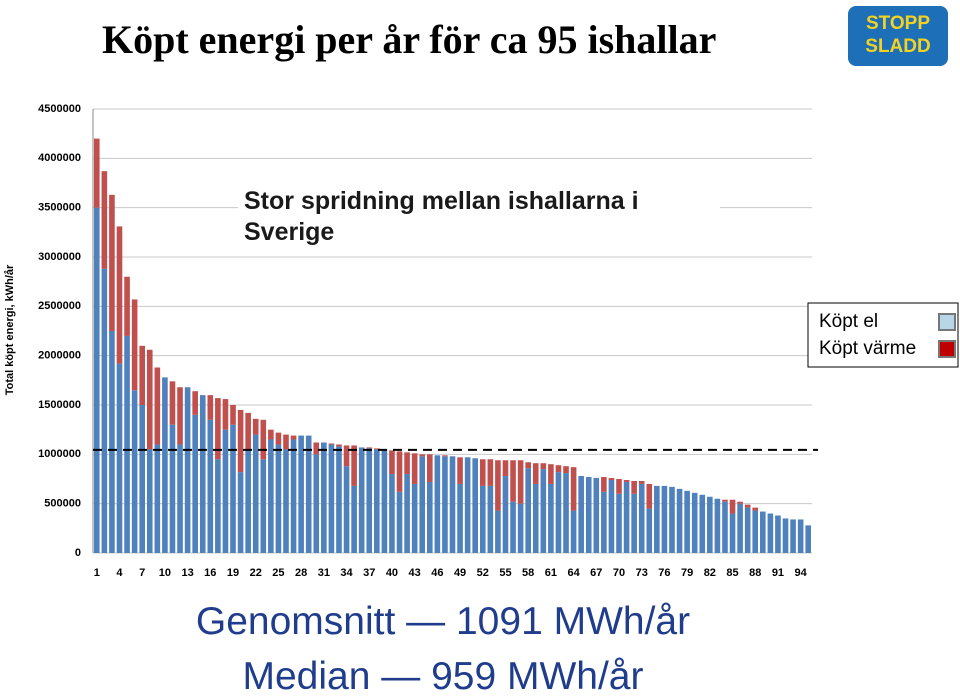 The width and height of the screenshot is (960, 699). Describe the element at coordinates (573, 573) in the screenshot. I see `x-tick-label: 64` at that location.